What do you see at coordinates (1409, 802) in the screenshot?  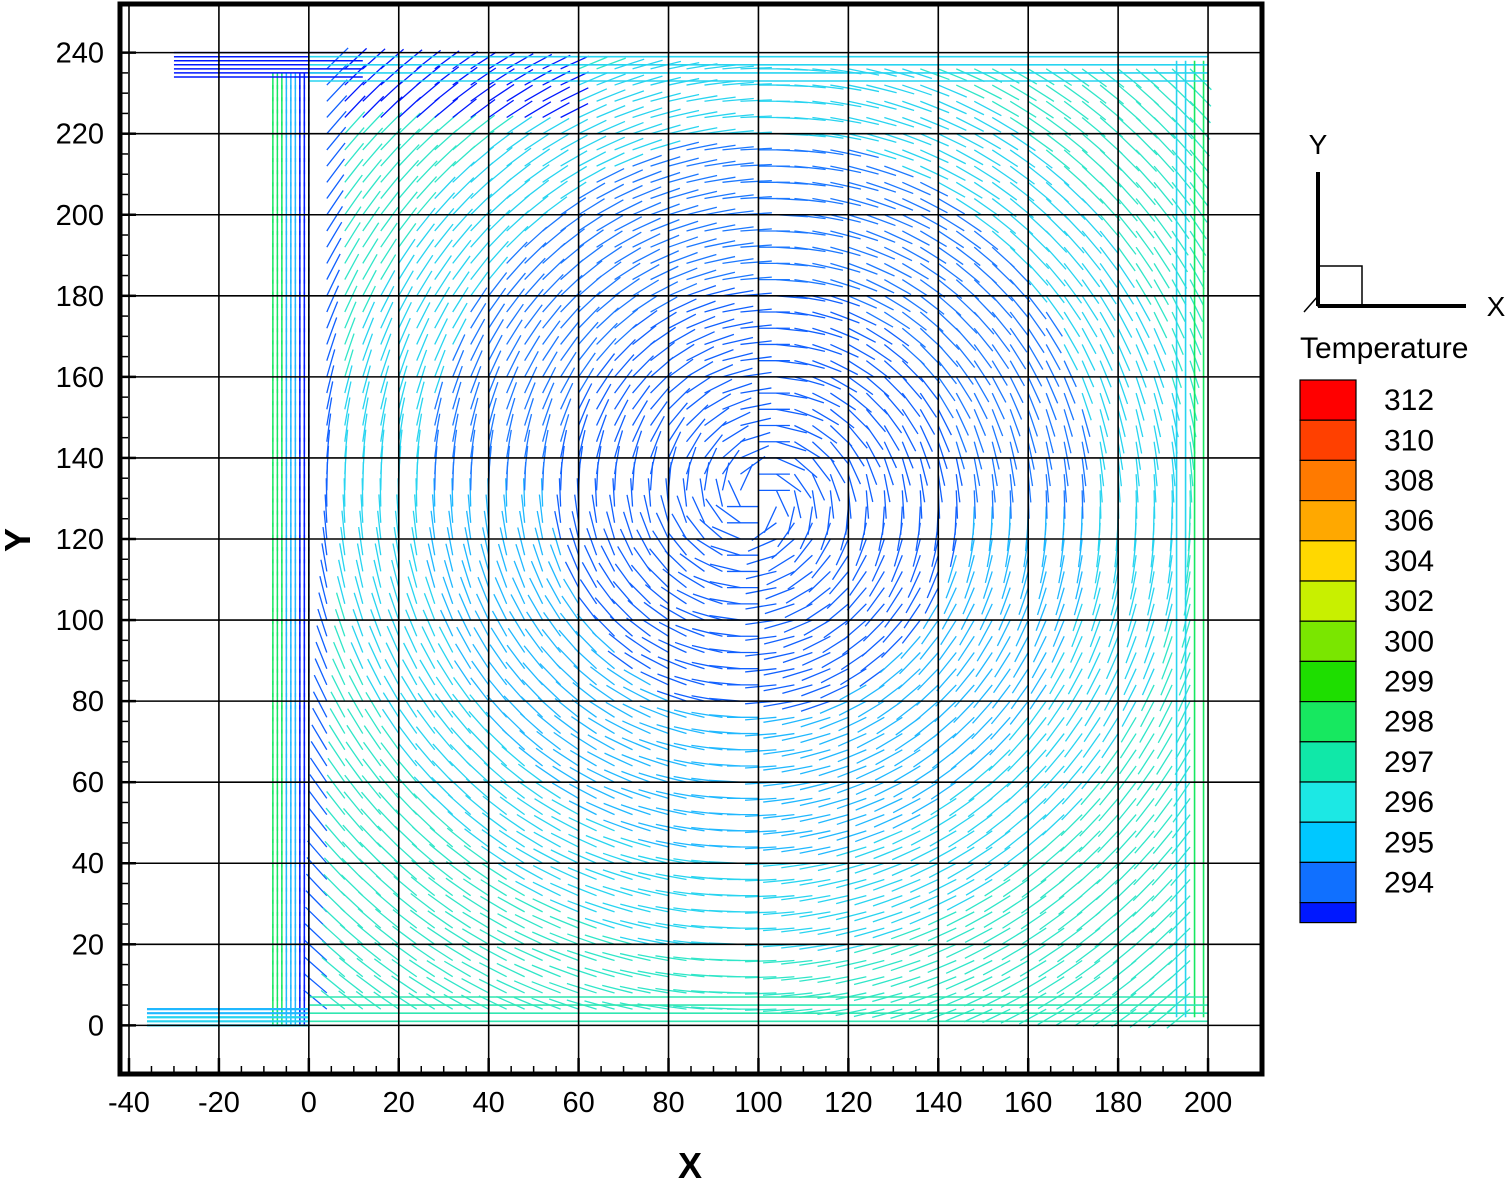 I see `colorbar-label: 296` at bounding box center [1409, 802].